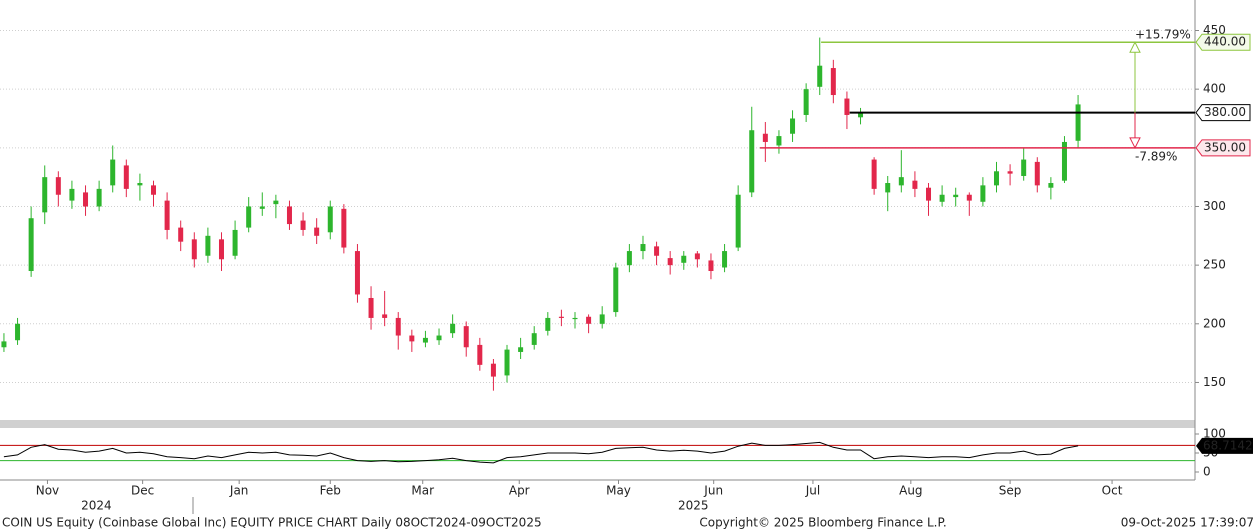  Describe the element at coordinates (1214, 265) in the screenshot. I see `y-tick-label: 250` at that location.